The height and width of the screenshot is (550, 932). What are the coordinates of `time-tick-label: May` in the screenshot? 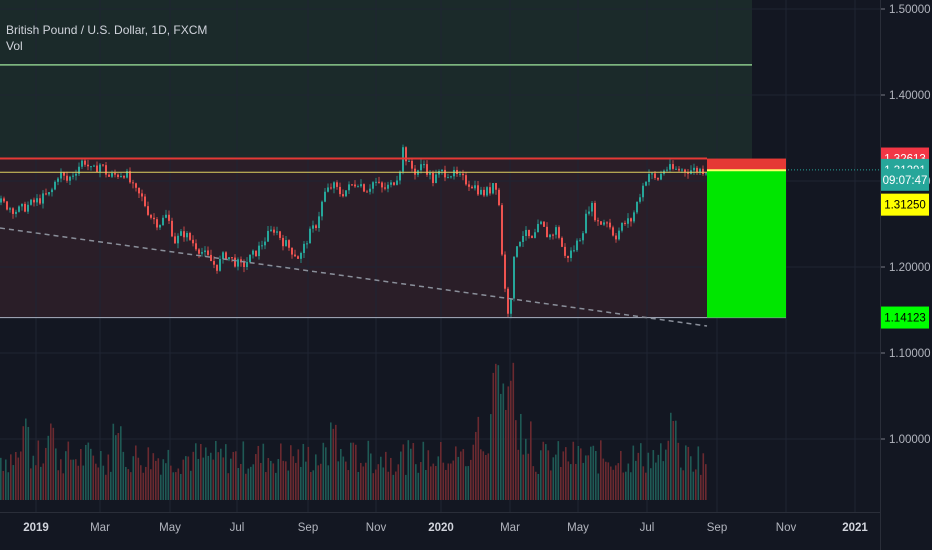 It's located at (170, 528).